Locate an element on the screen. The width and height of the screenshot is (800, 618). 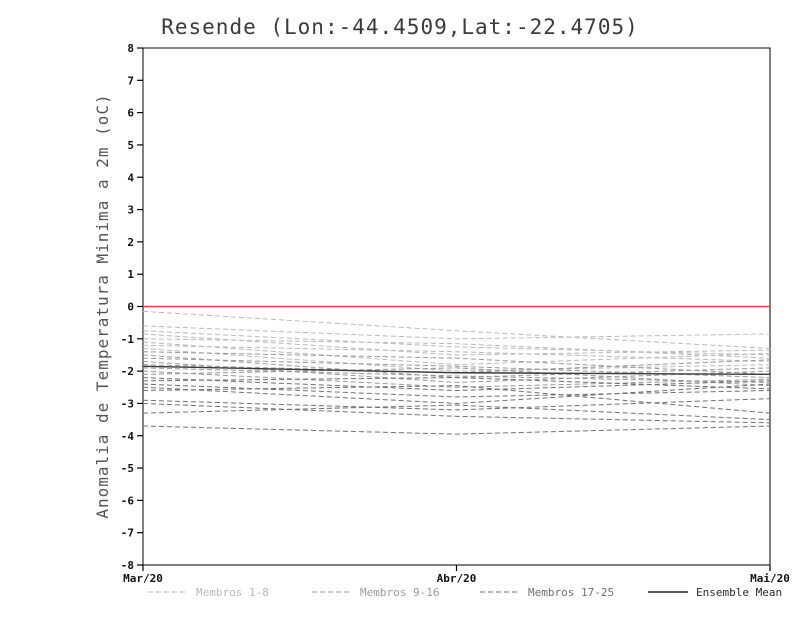
y-tick-label: 5 is located at coordinates (130, 145).